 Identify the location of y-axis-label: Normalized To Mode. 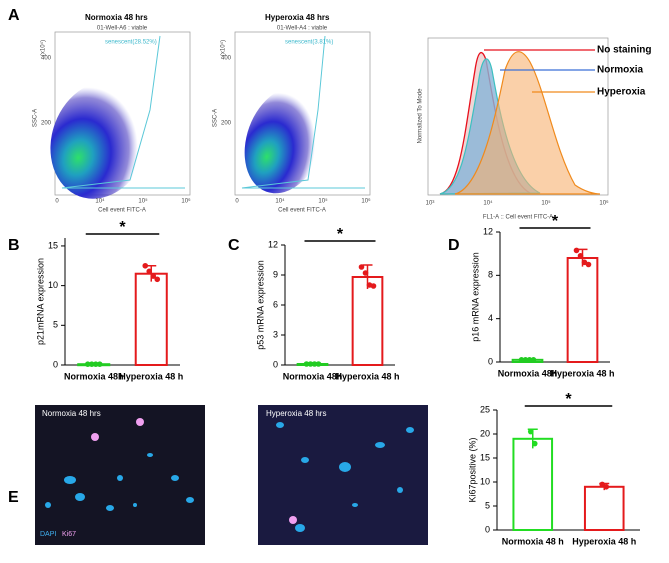
(421, 116).